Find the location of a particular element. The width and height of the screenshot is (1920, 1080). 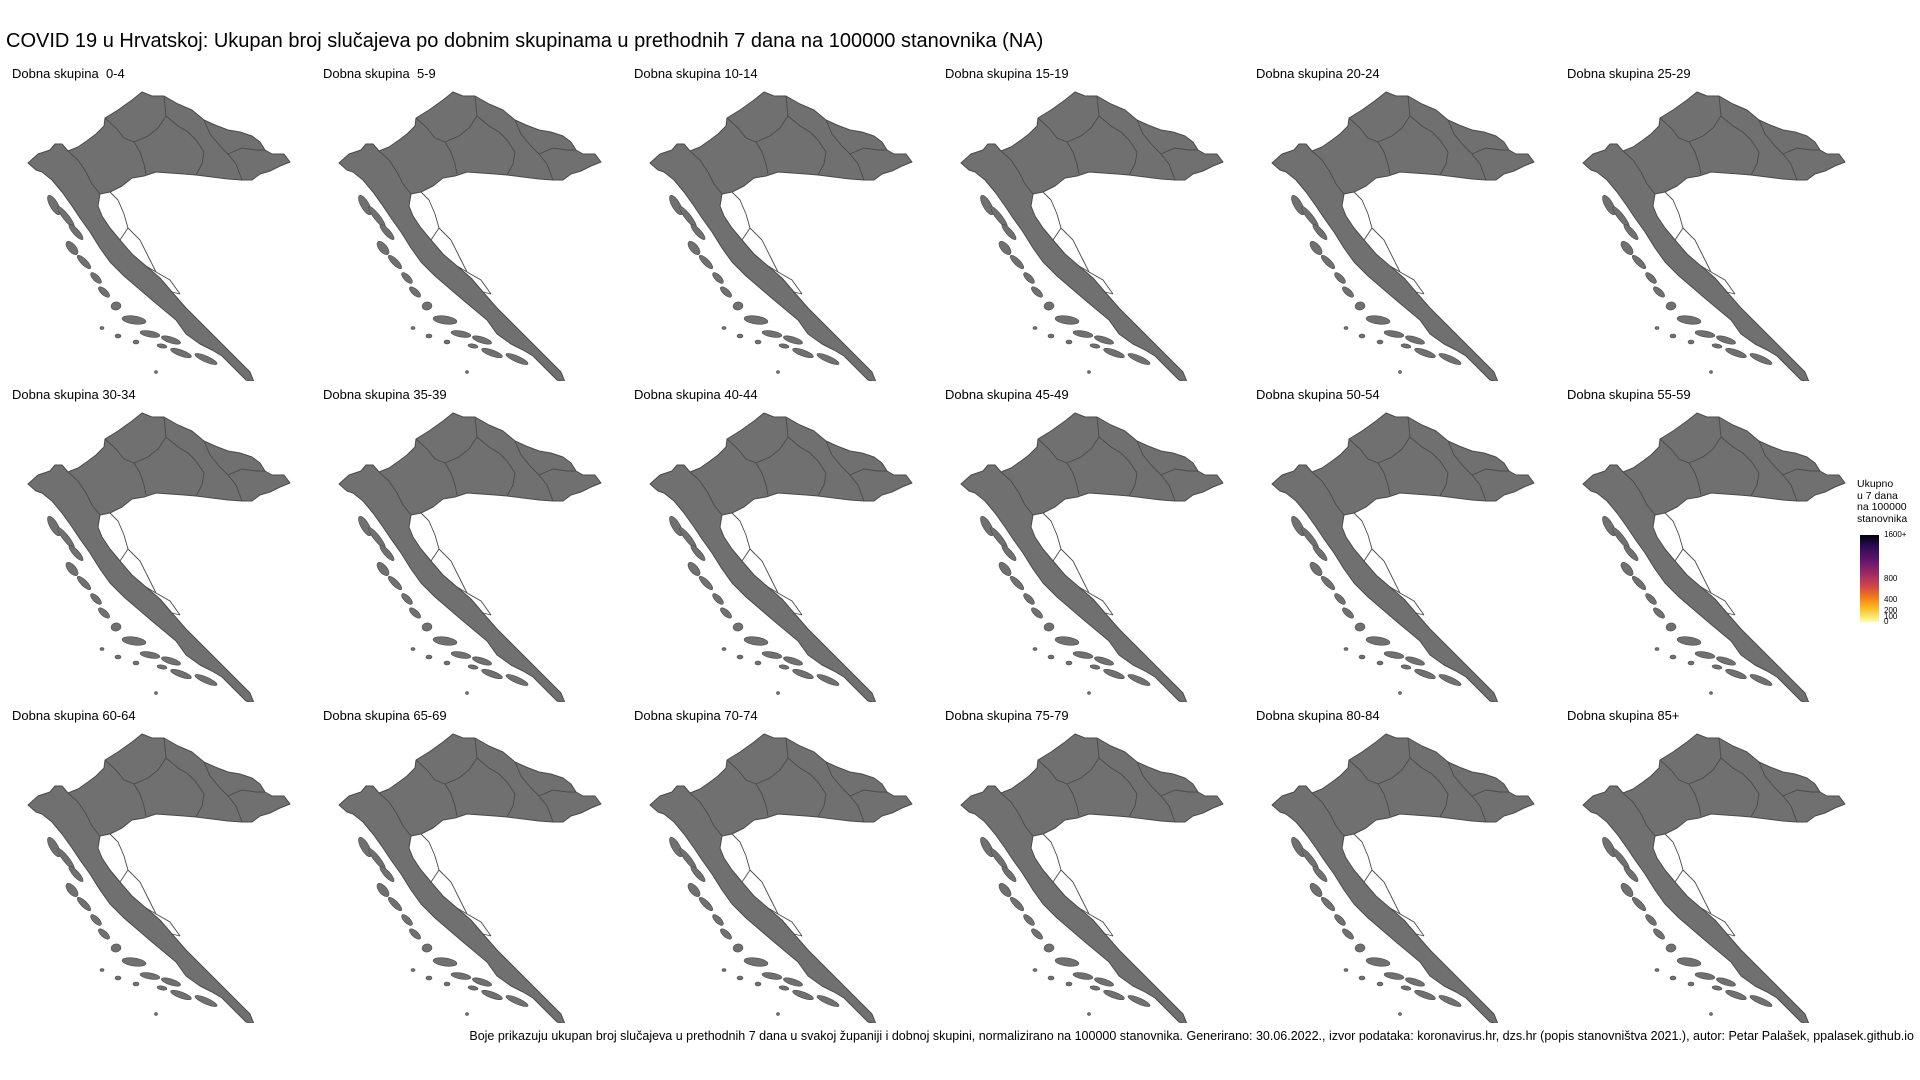

map-panel: Dobna skupina 65-69 is located at coordinates (467, 865).